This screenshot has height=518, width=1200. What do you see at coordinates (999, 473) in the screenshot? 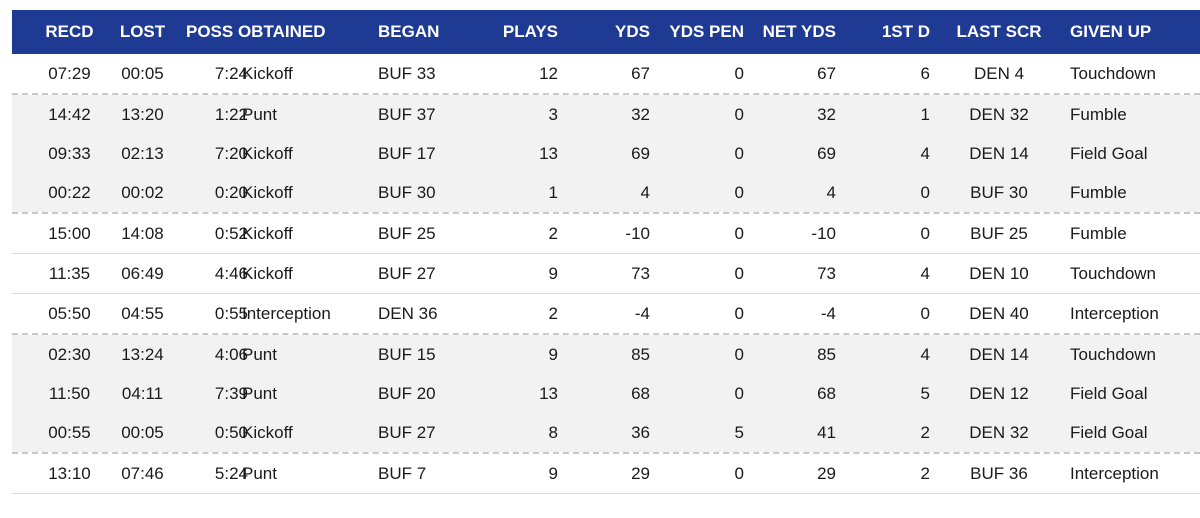
I see `cell-last-scr: BUF 36` at bounding box center [999, 473].